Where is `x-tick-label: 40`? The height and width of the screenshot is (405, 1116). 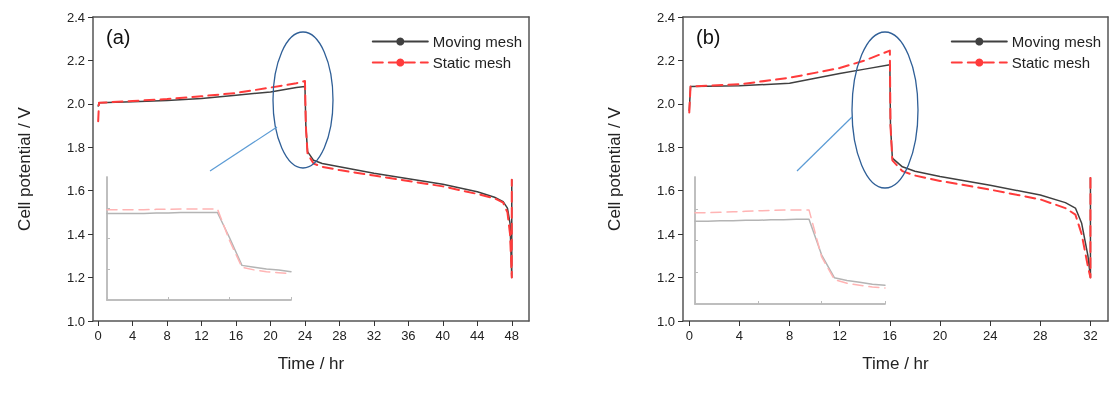
x-tick-label: 40 is located at coordinates (443, 335).